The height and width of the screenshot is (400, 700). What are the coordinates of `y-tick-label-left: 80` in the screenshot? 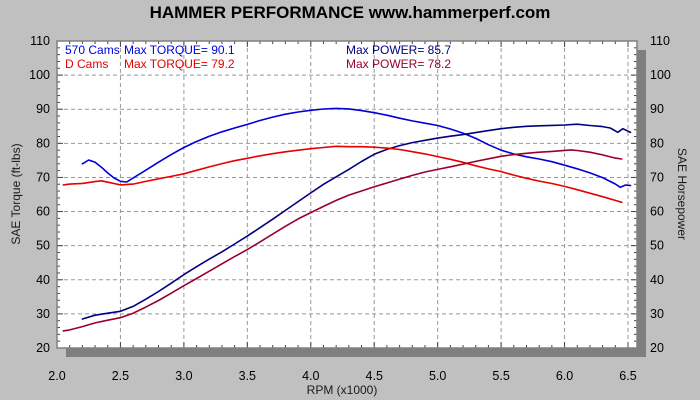 It's located at (43, 143).